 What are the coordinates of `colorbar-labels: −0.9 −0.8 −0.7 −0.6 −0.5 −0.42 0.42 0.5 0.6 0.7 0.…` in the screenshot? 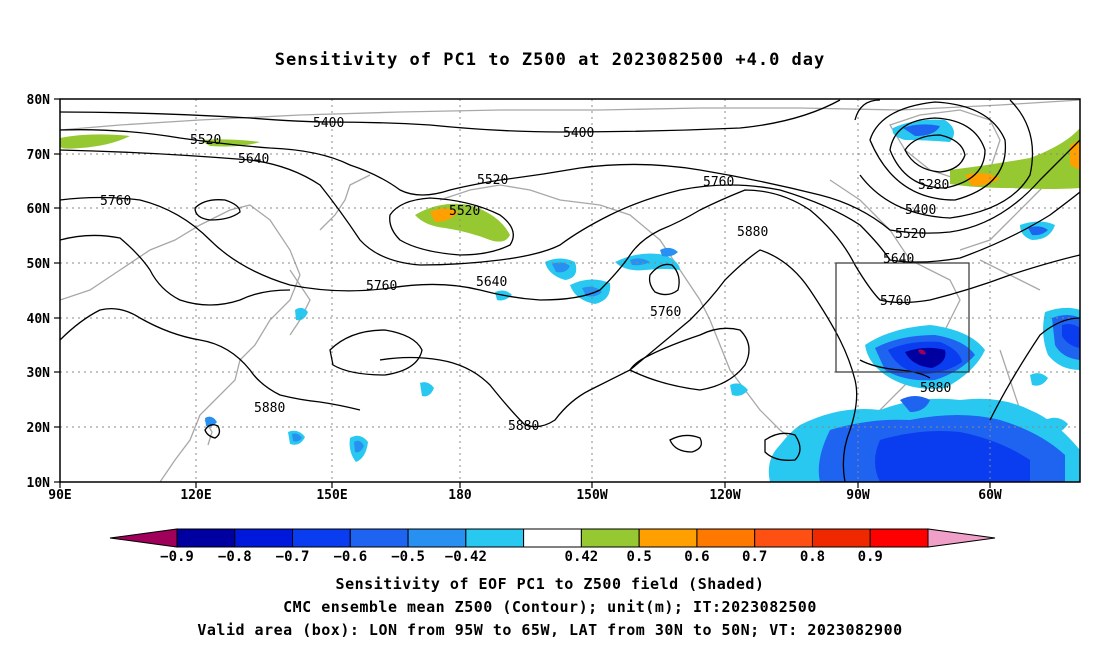 It's located at (521, 557).